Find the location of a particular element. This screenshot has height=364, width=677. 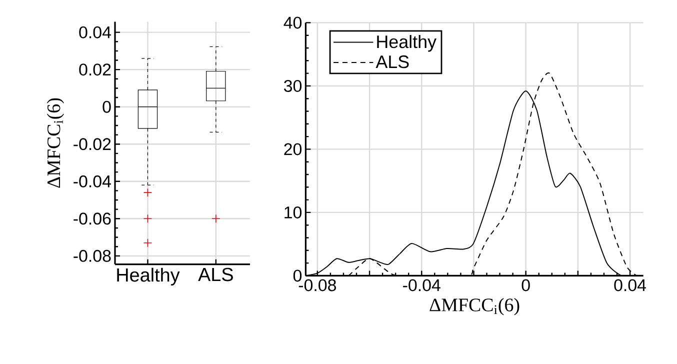

y-tick-label: 10 is located at coordinates (293, 212).